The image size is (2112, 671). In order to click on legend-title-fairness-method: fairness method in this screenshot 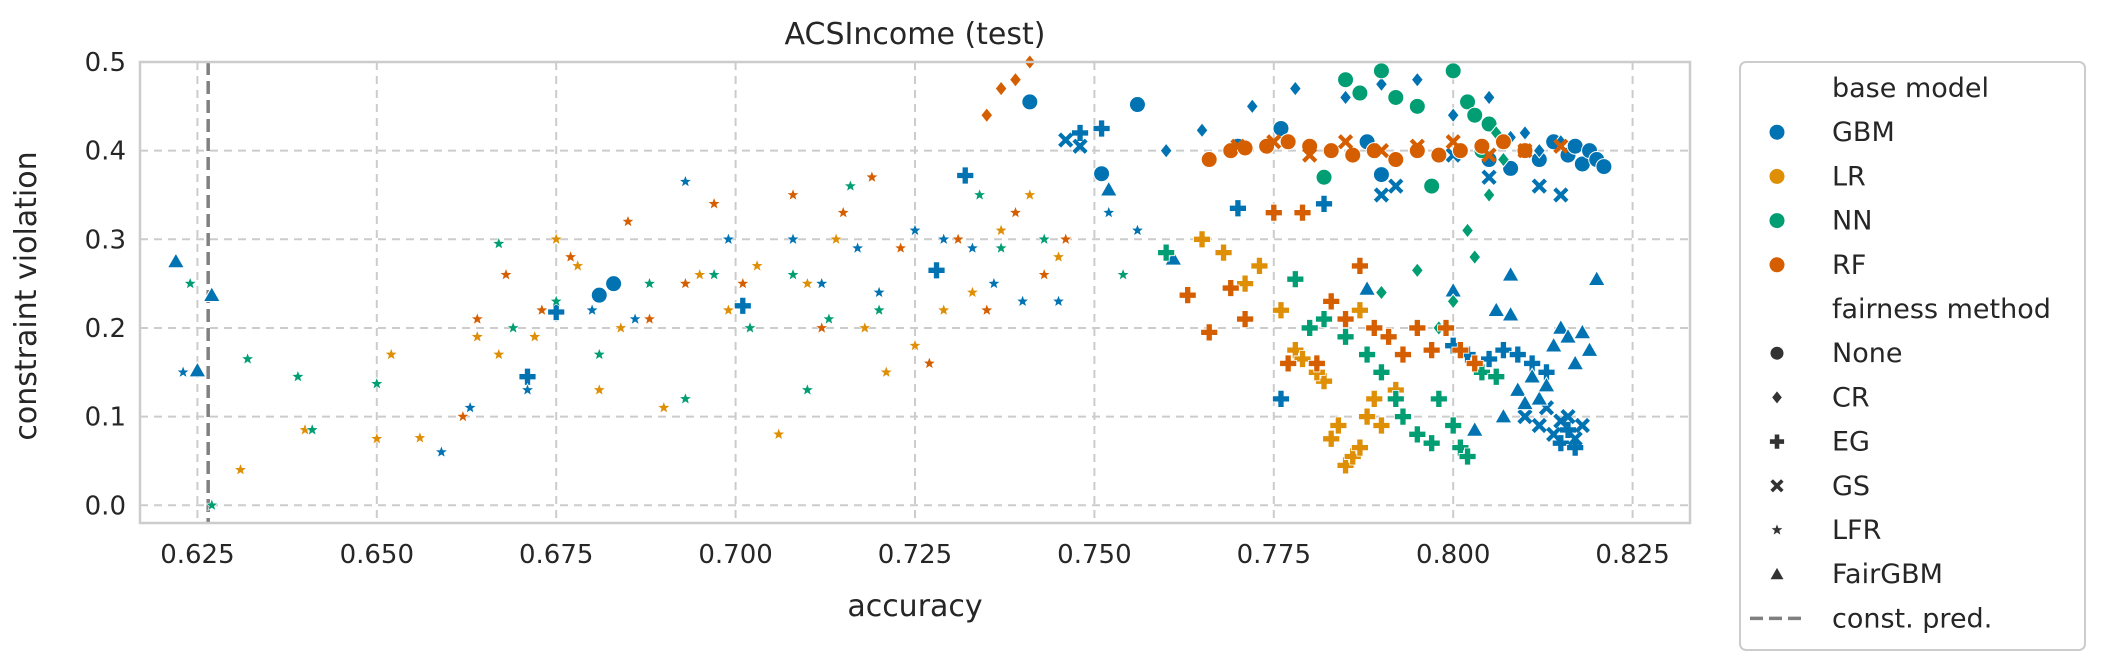, I will do `click(1941, 309)`.